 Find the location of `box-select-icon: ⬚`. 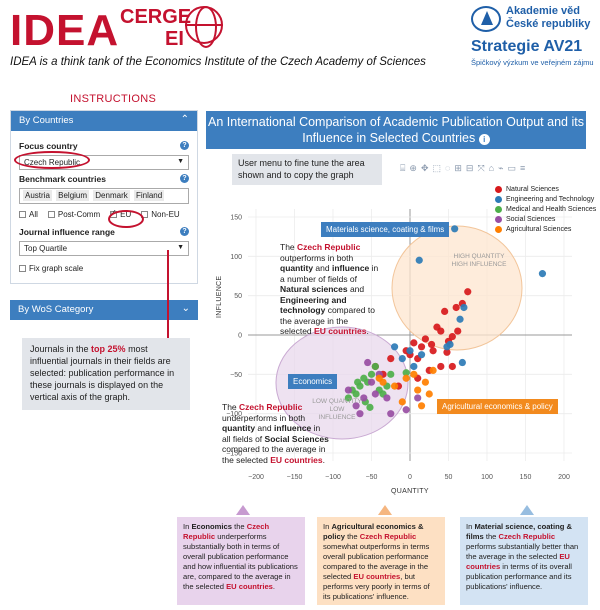

box-select-icon: ⬚ is located at coordinates (437, 168).